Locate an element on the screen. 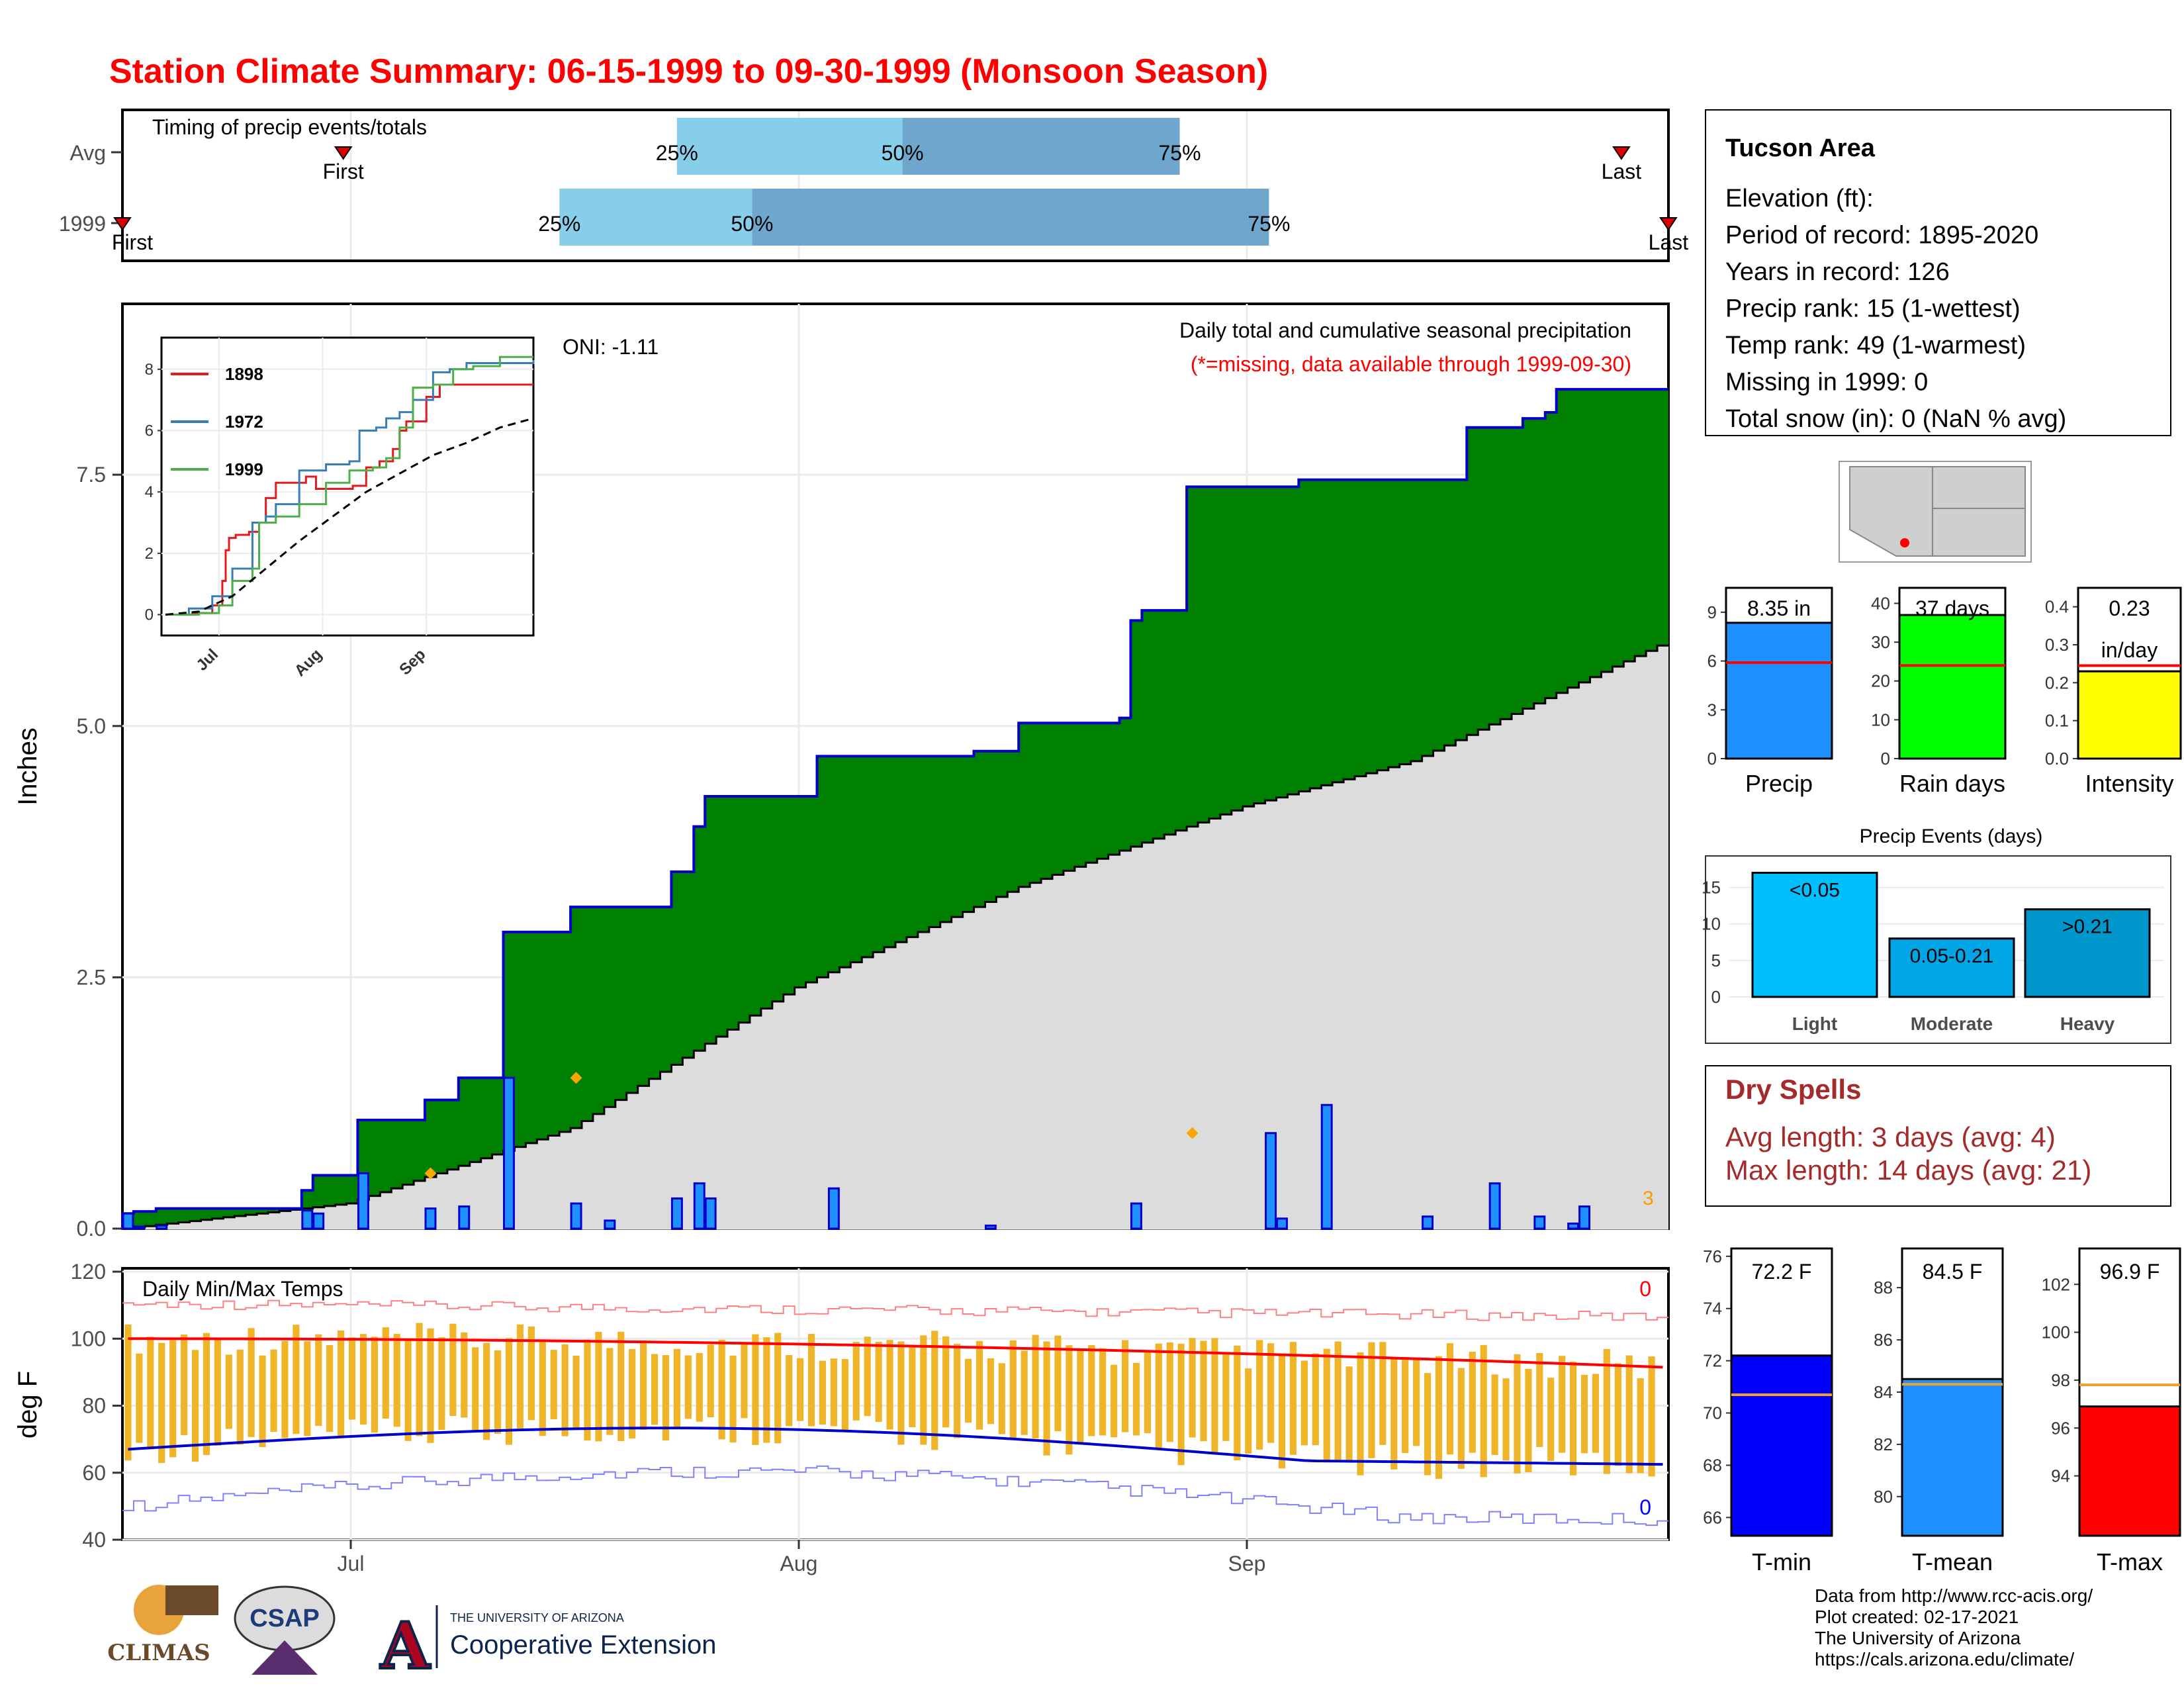  tbar-ytick-label: 94 is located at coordinates (2060, 1476).